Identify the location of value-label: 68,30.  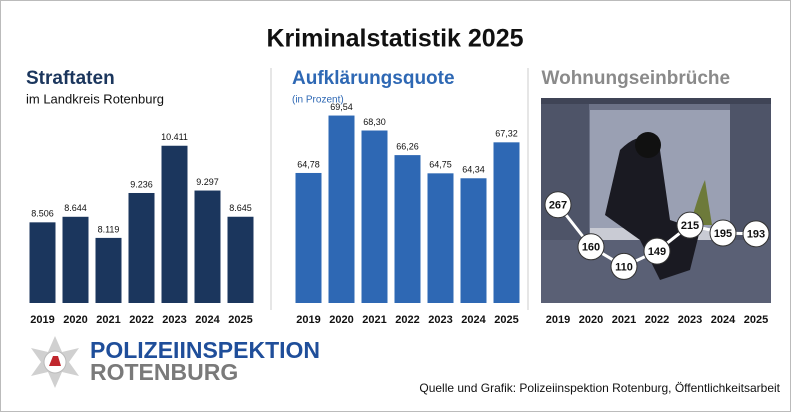
(374, 122).